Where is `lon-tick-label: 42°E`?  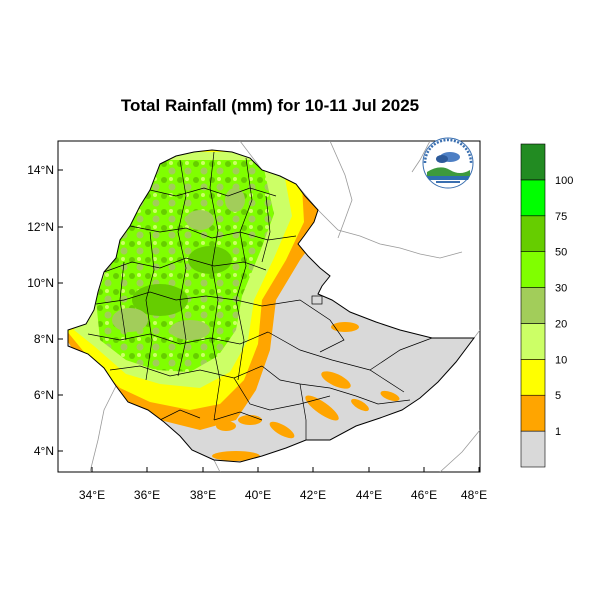 lon-tick-label: 42°E is located at coordinates (313, 495).